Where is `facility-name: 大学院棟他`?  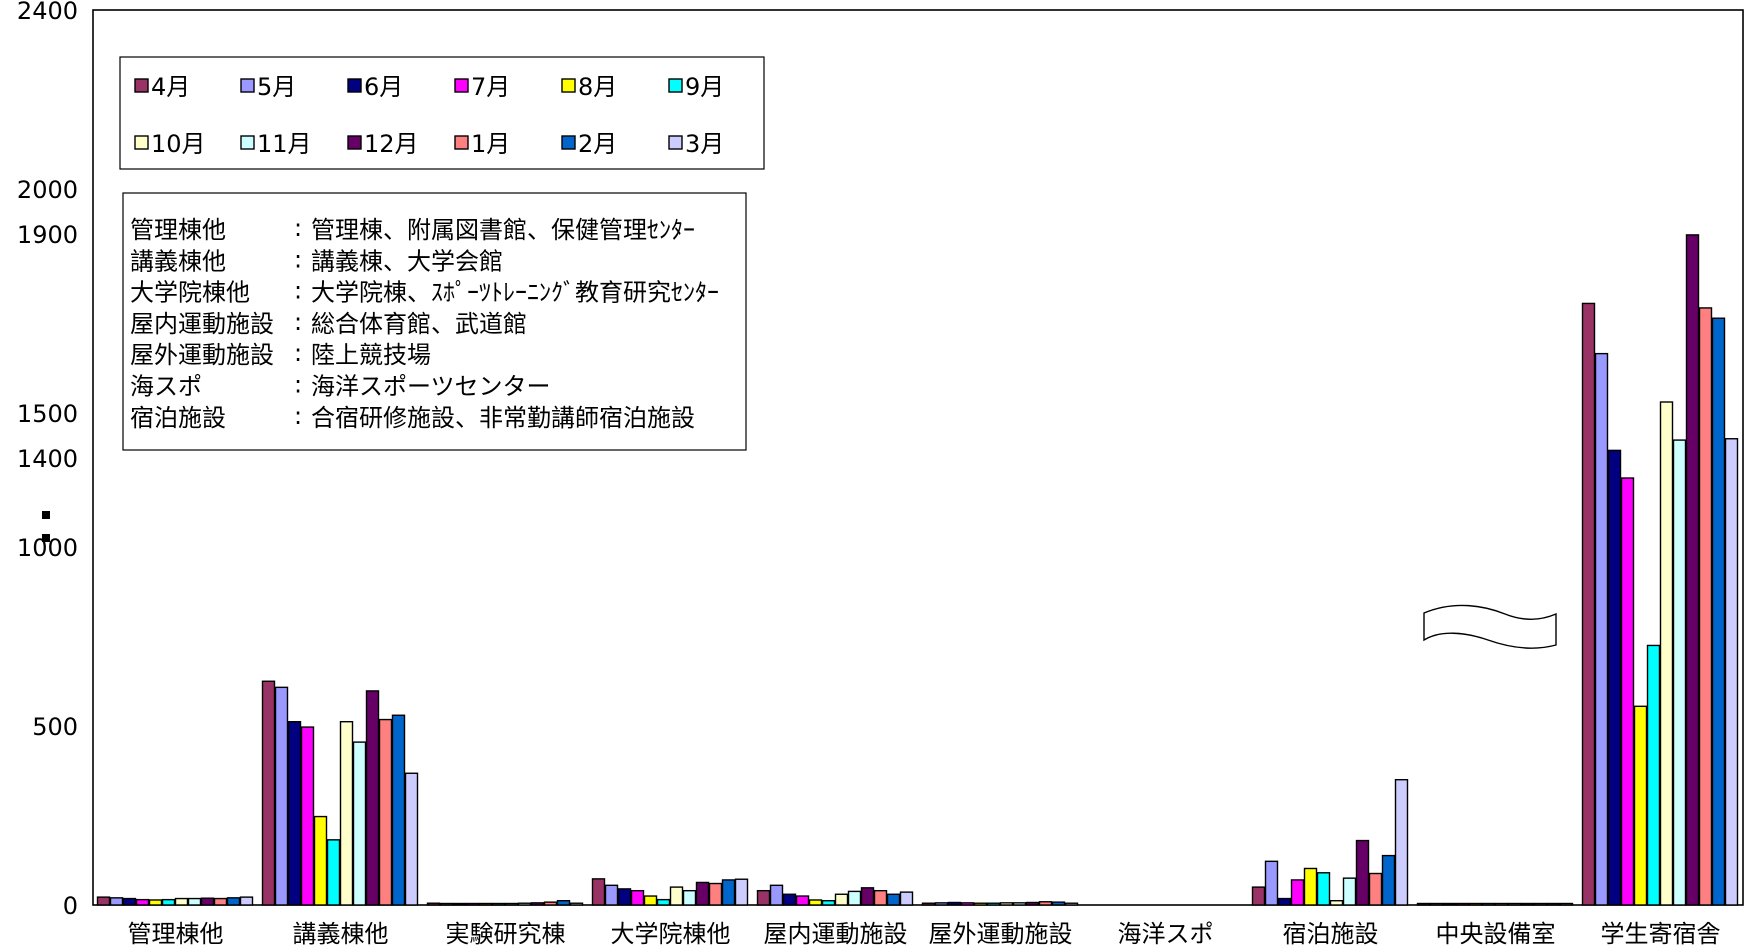 facility-name: 大学院棟他 is located at coordinates (190, 293).